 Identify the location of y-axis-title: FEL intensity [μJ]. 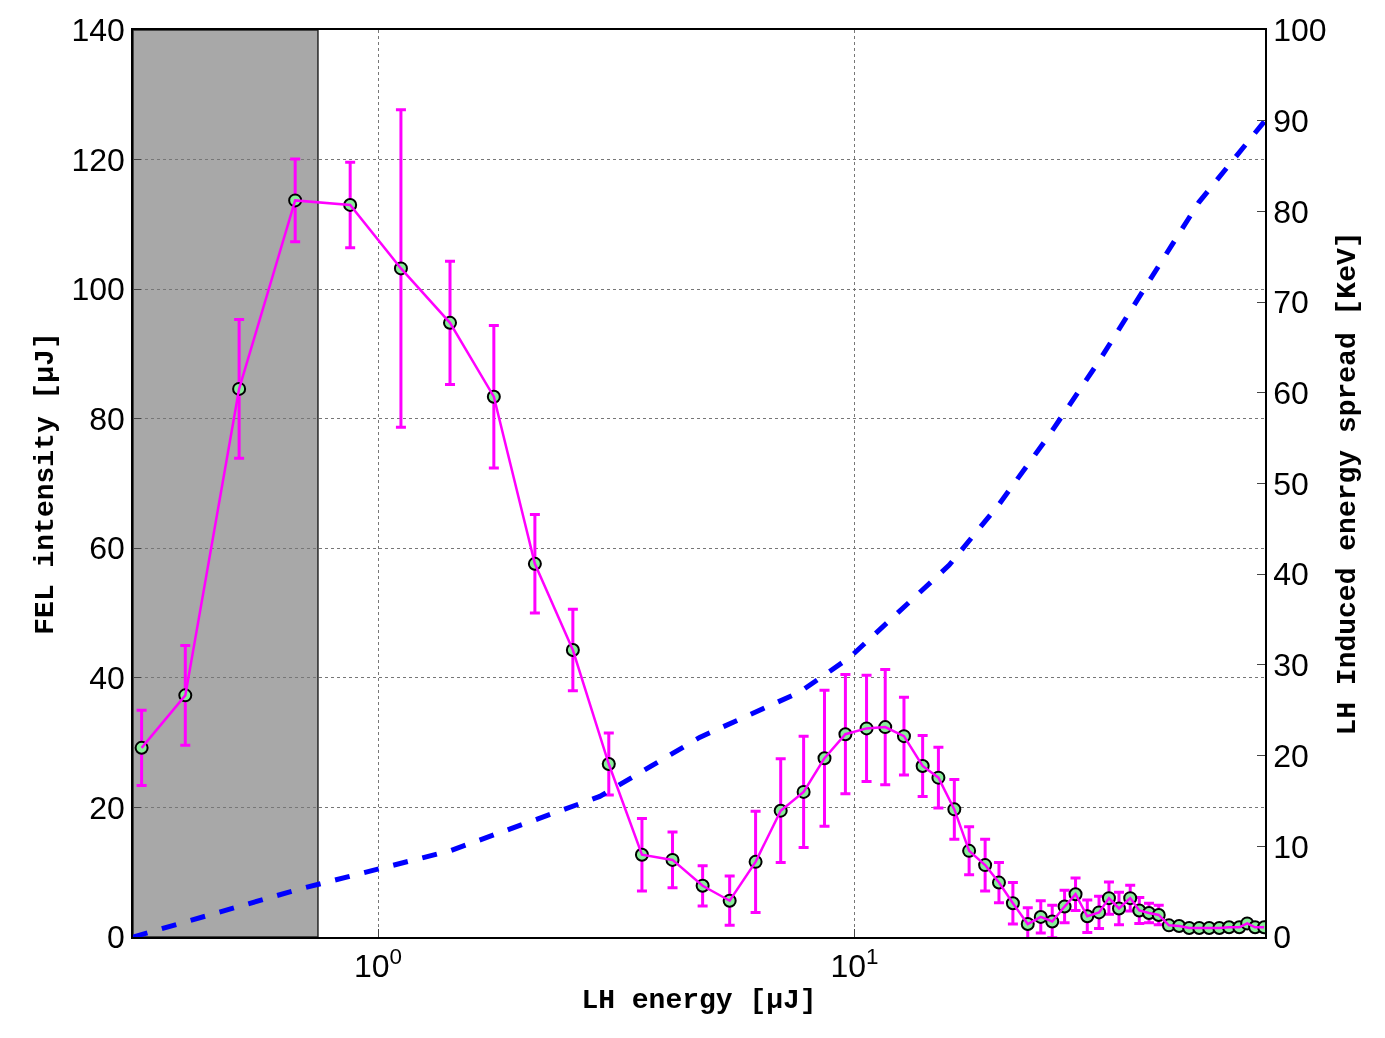
(45, 483).